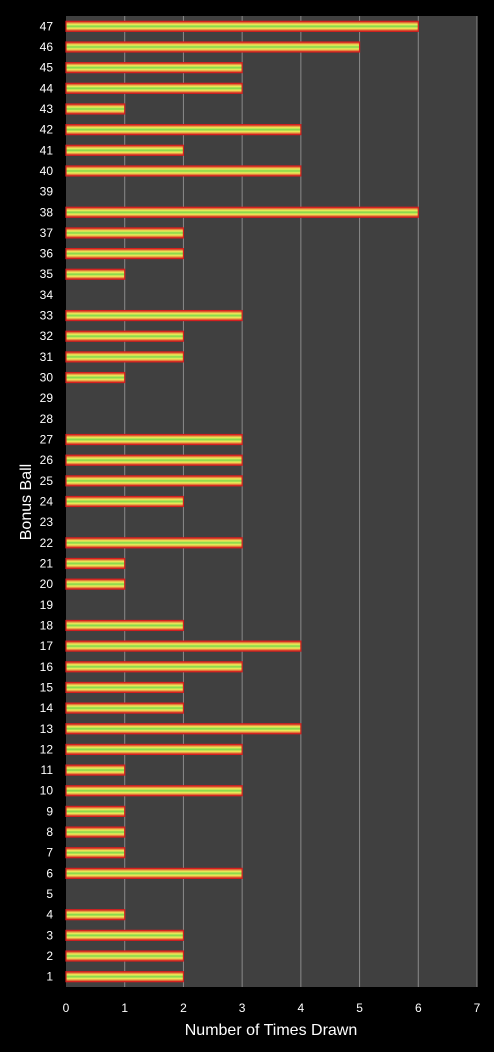 This screenshot has height=1052, width=494. I want to click on x-tick-label: 2, so click(183, 1008).